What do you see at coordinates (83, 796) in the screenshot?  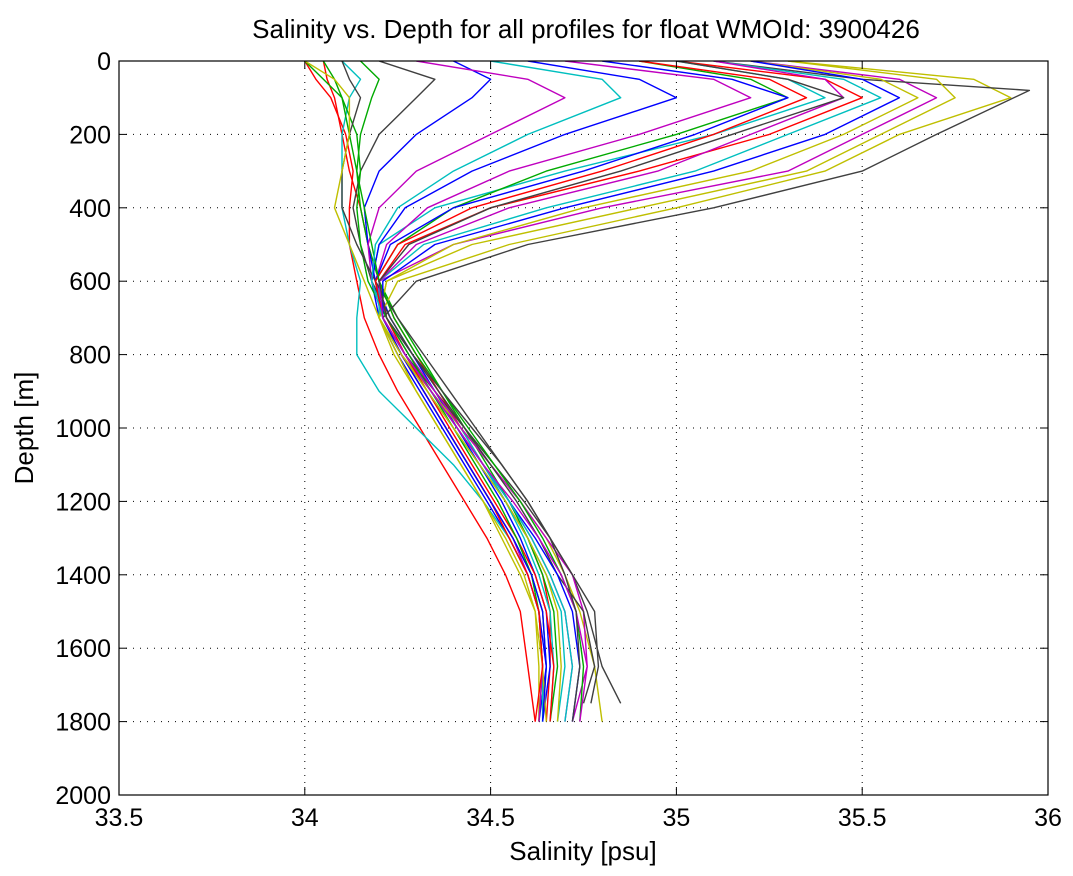 I see `y-tick-label: 2000` at bounding box center [83, 796].